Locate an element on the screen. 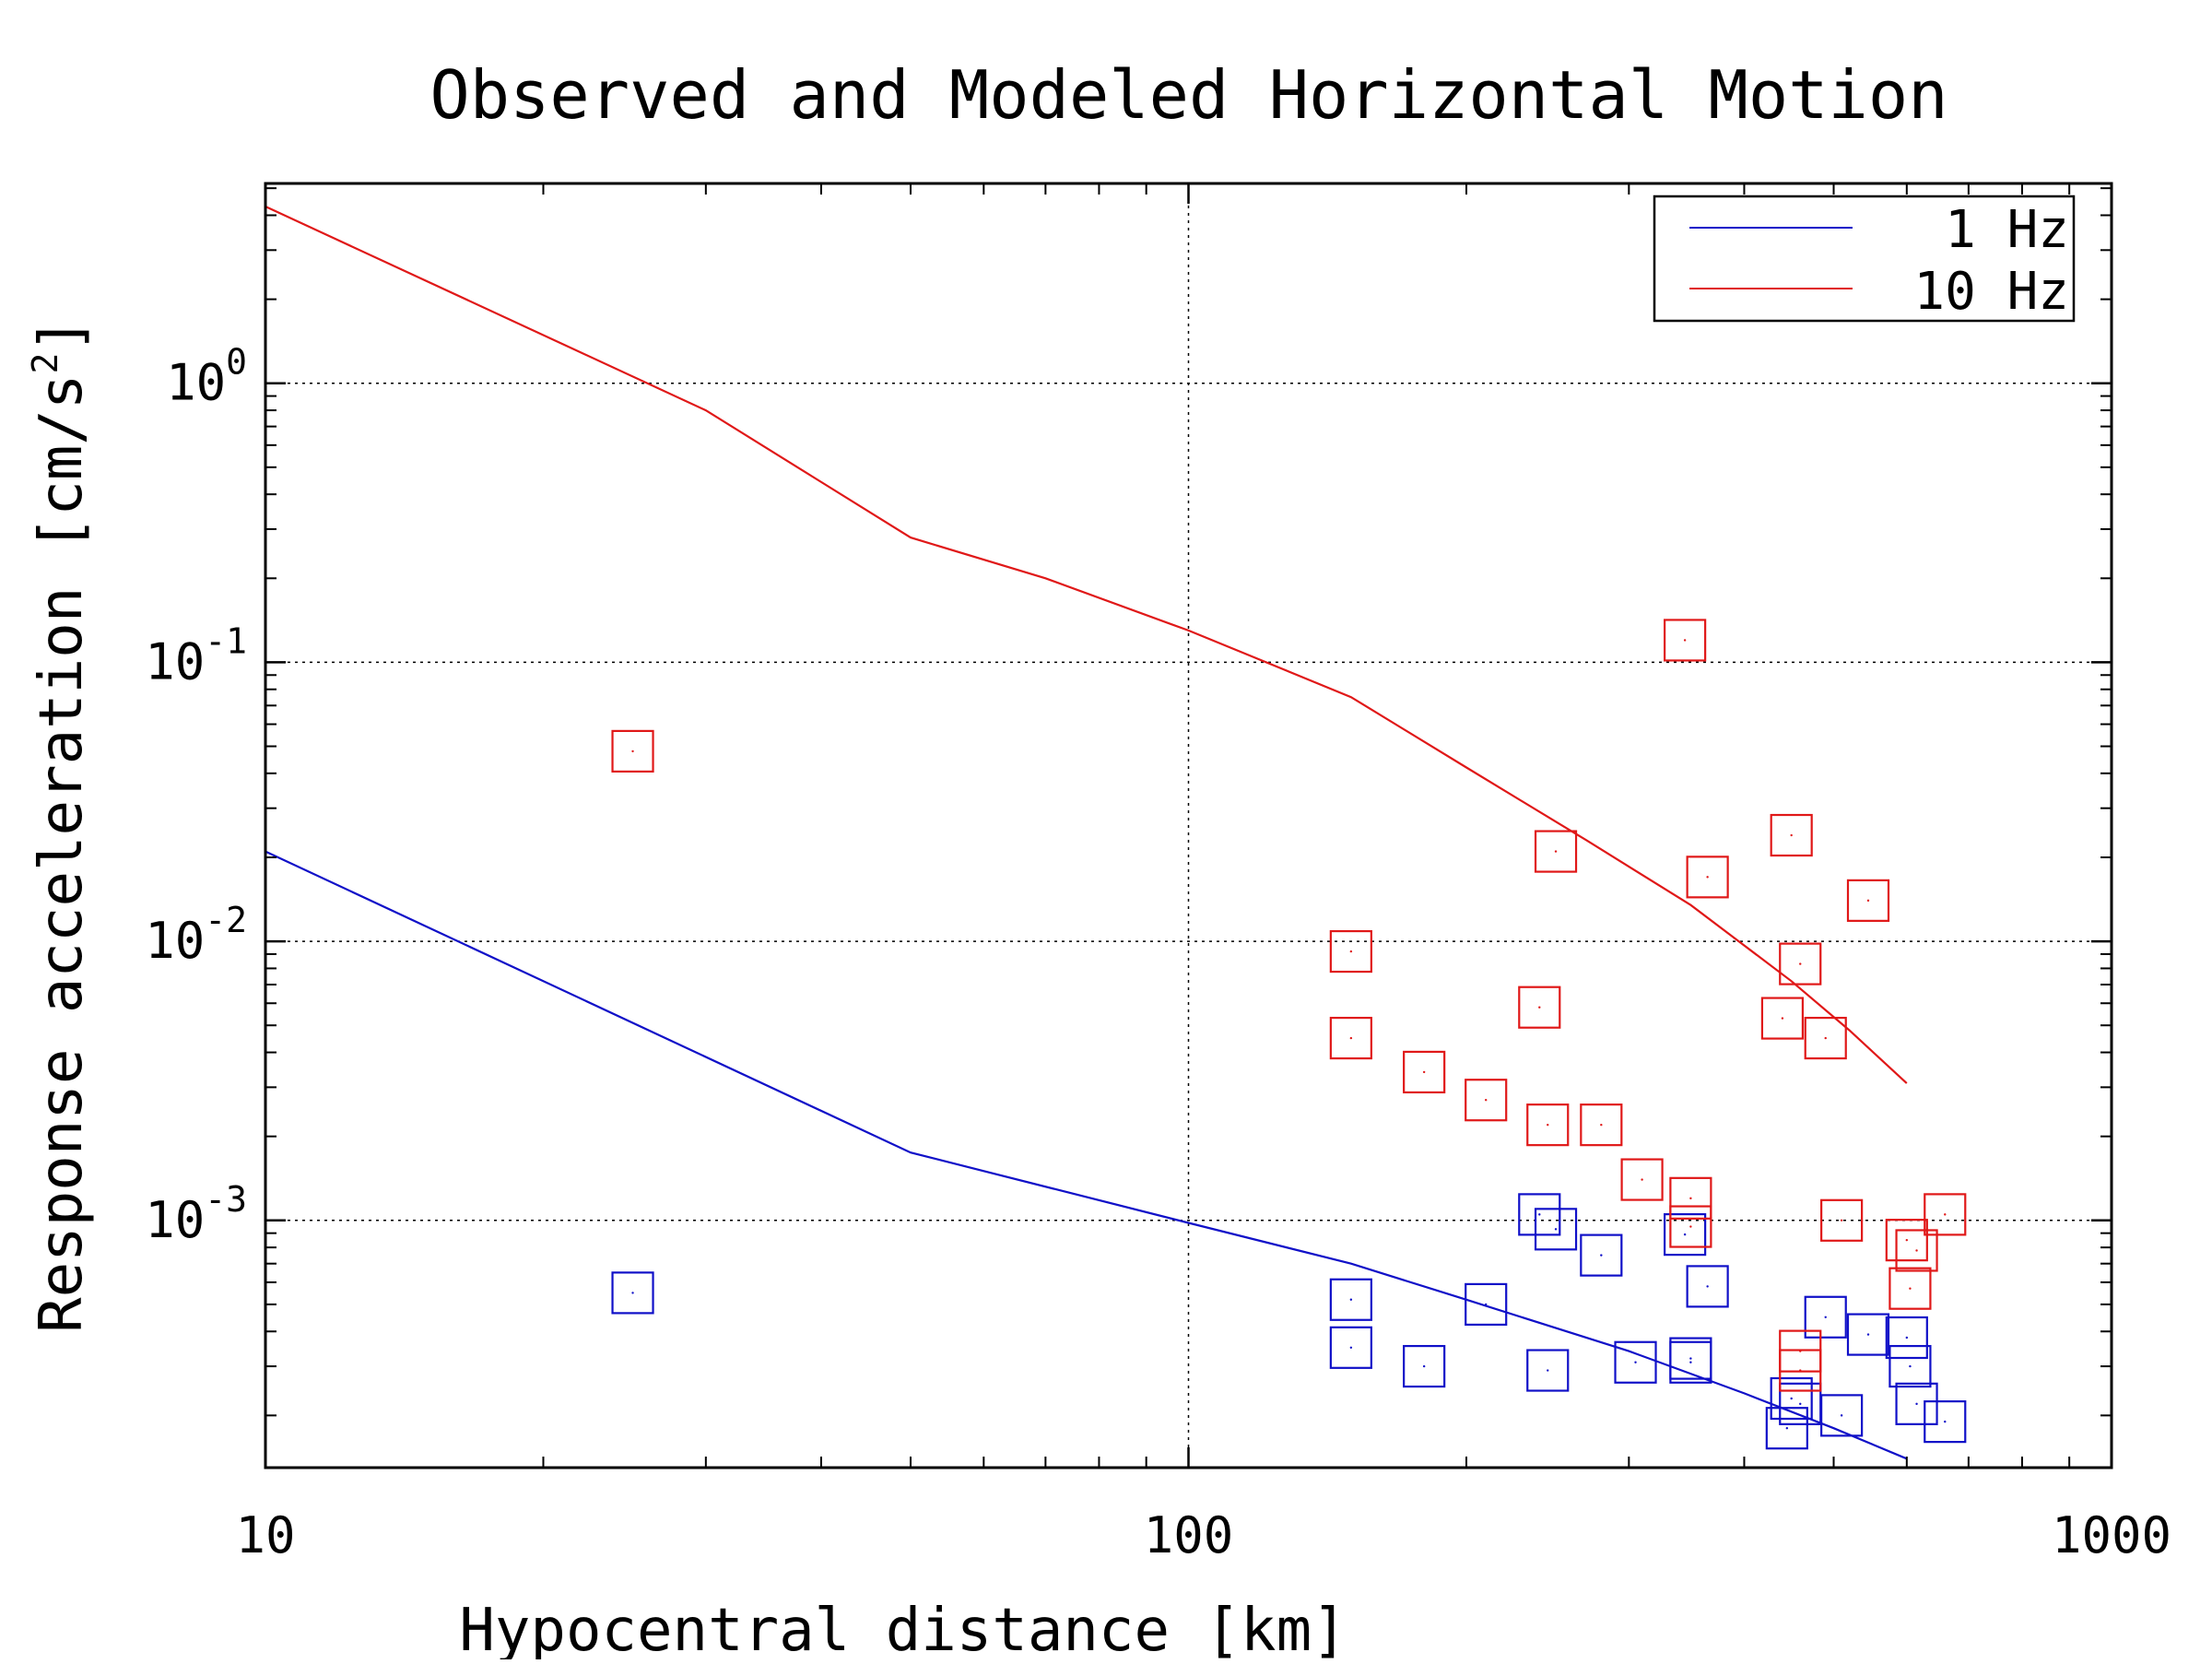 The image size is (2212, 1664). legend: 1 Hz 10 Hz is located at coordinates (1864, 259).